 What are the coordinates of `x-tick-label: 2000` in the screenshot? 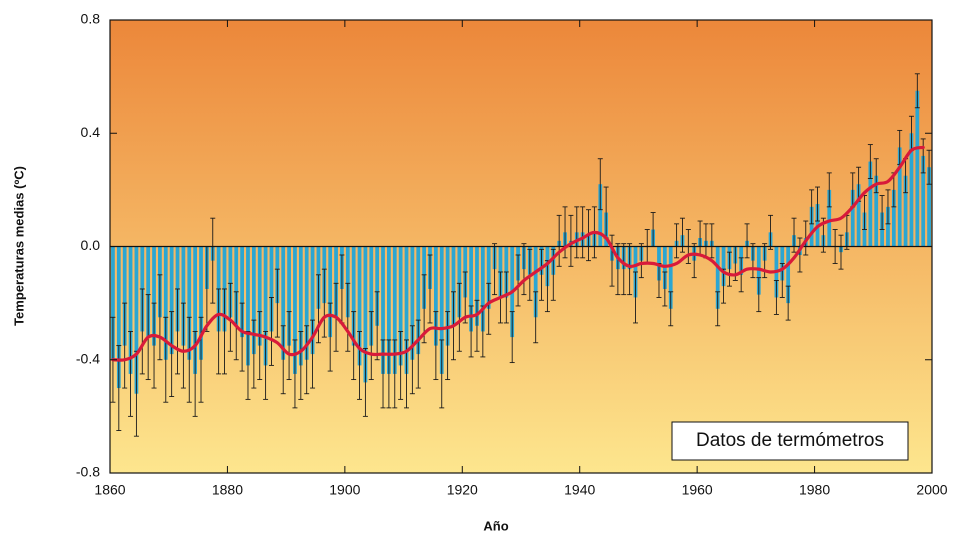 It's located at (931, 490).